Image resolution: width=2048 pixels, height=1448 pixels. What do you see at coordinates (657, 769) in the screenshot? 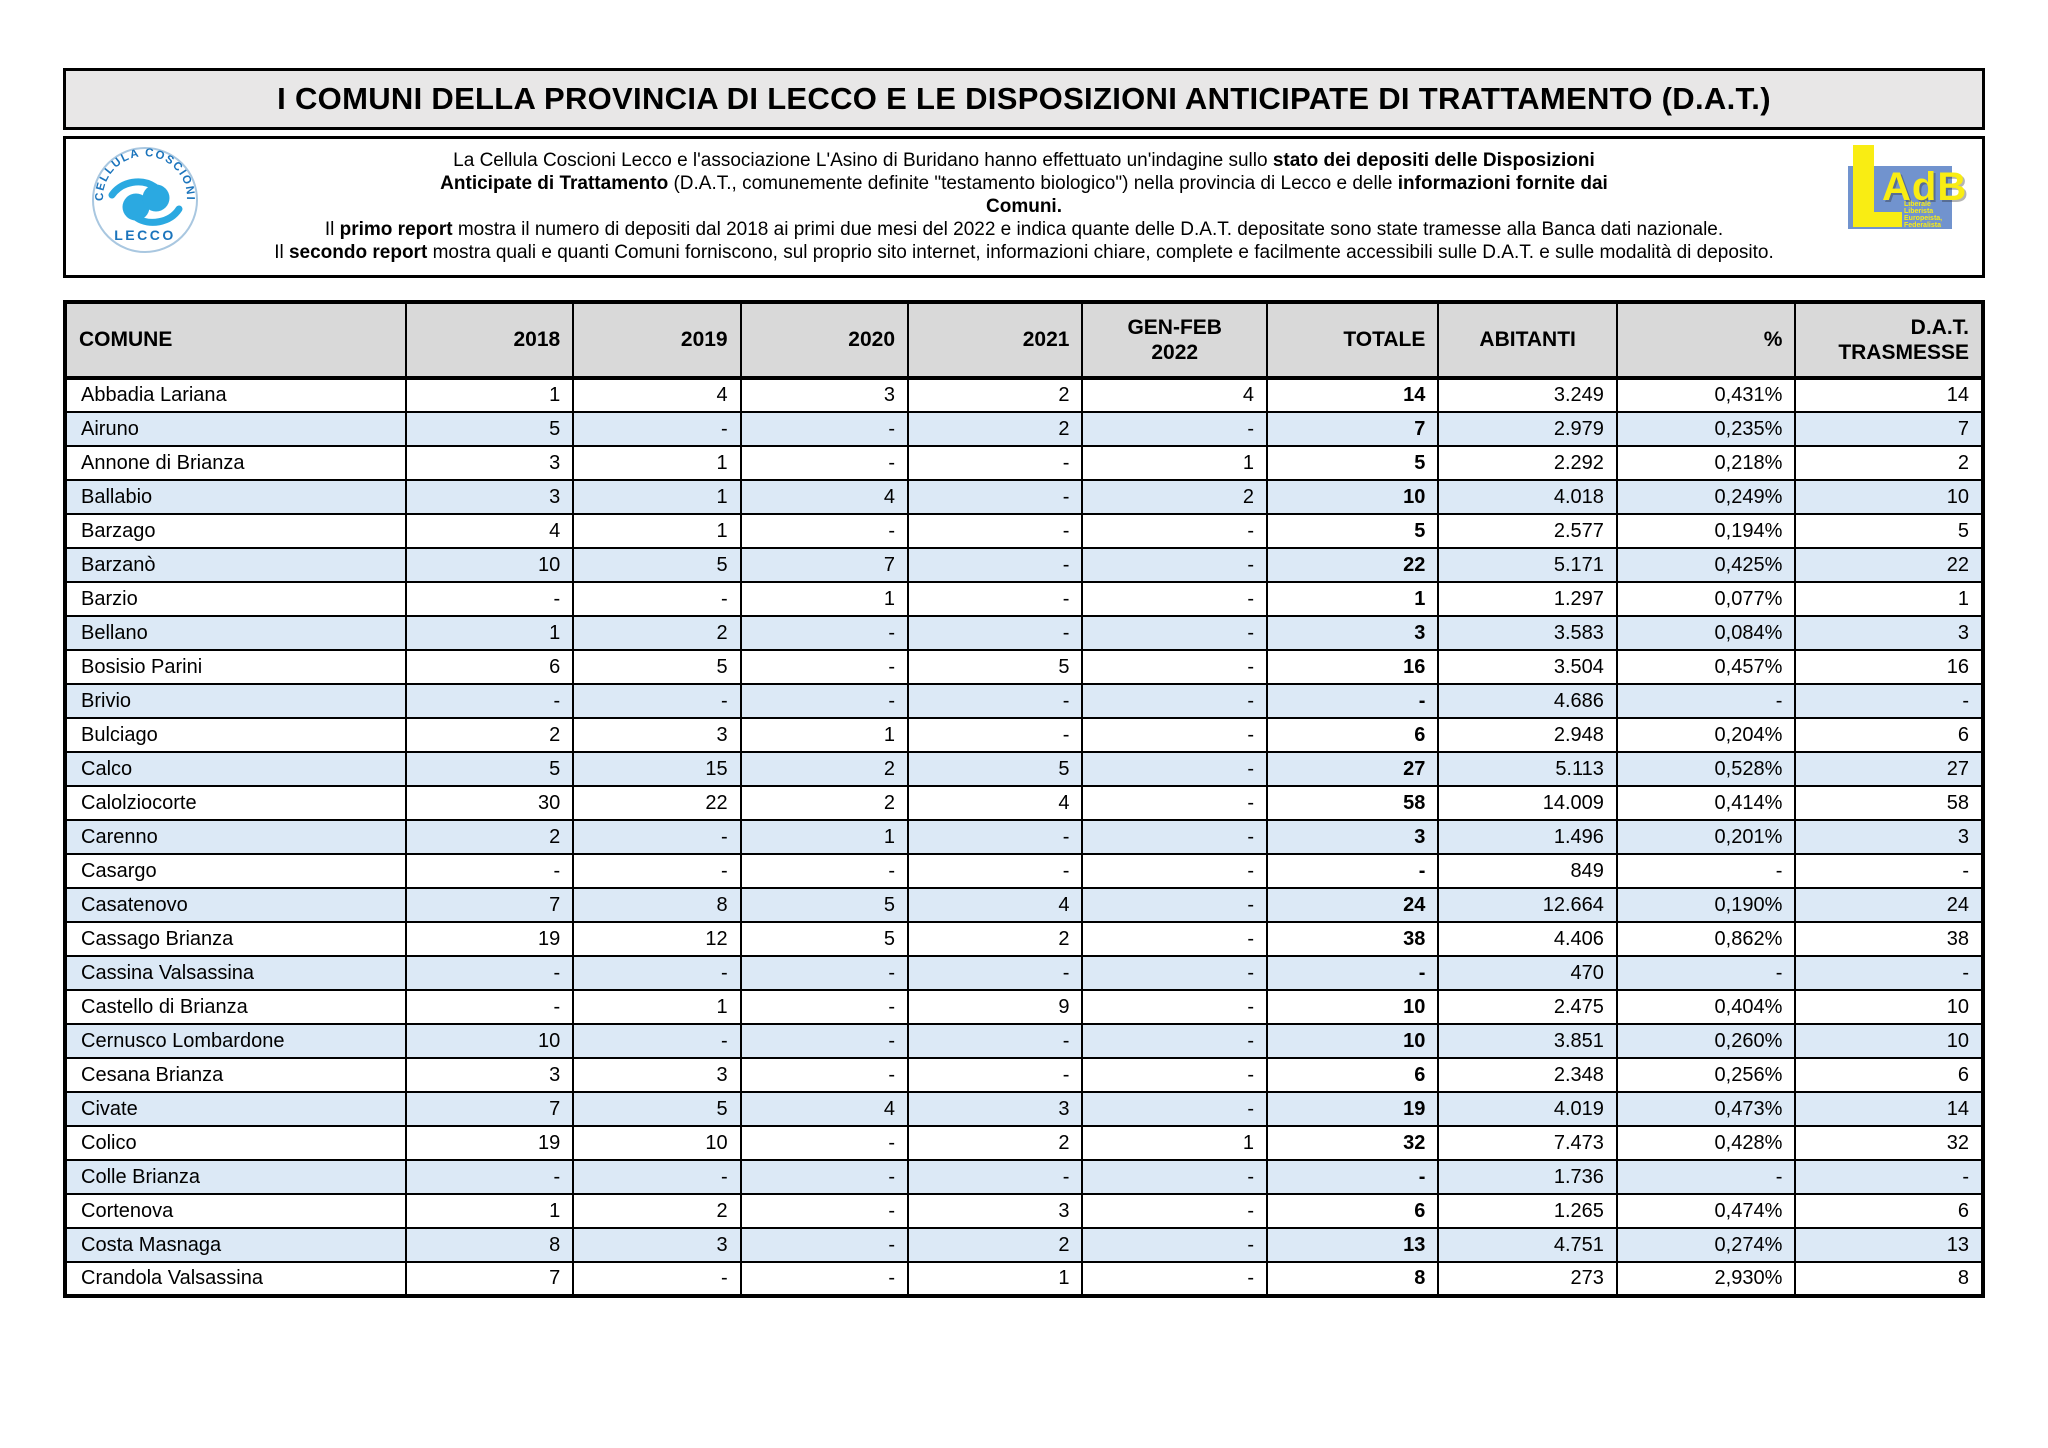
I see `cell-value: 15` at bounding box center [657, 769].